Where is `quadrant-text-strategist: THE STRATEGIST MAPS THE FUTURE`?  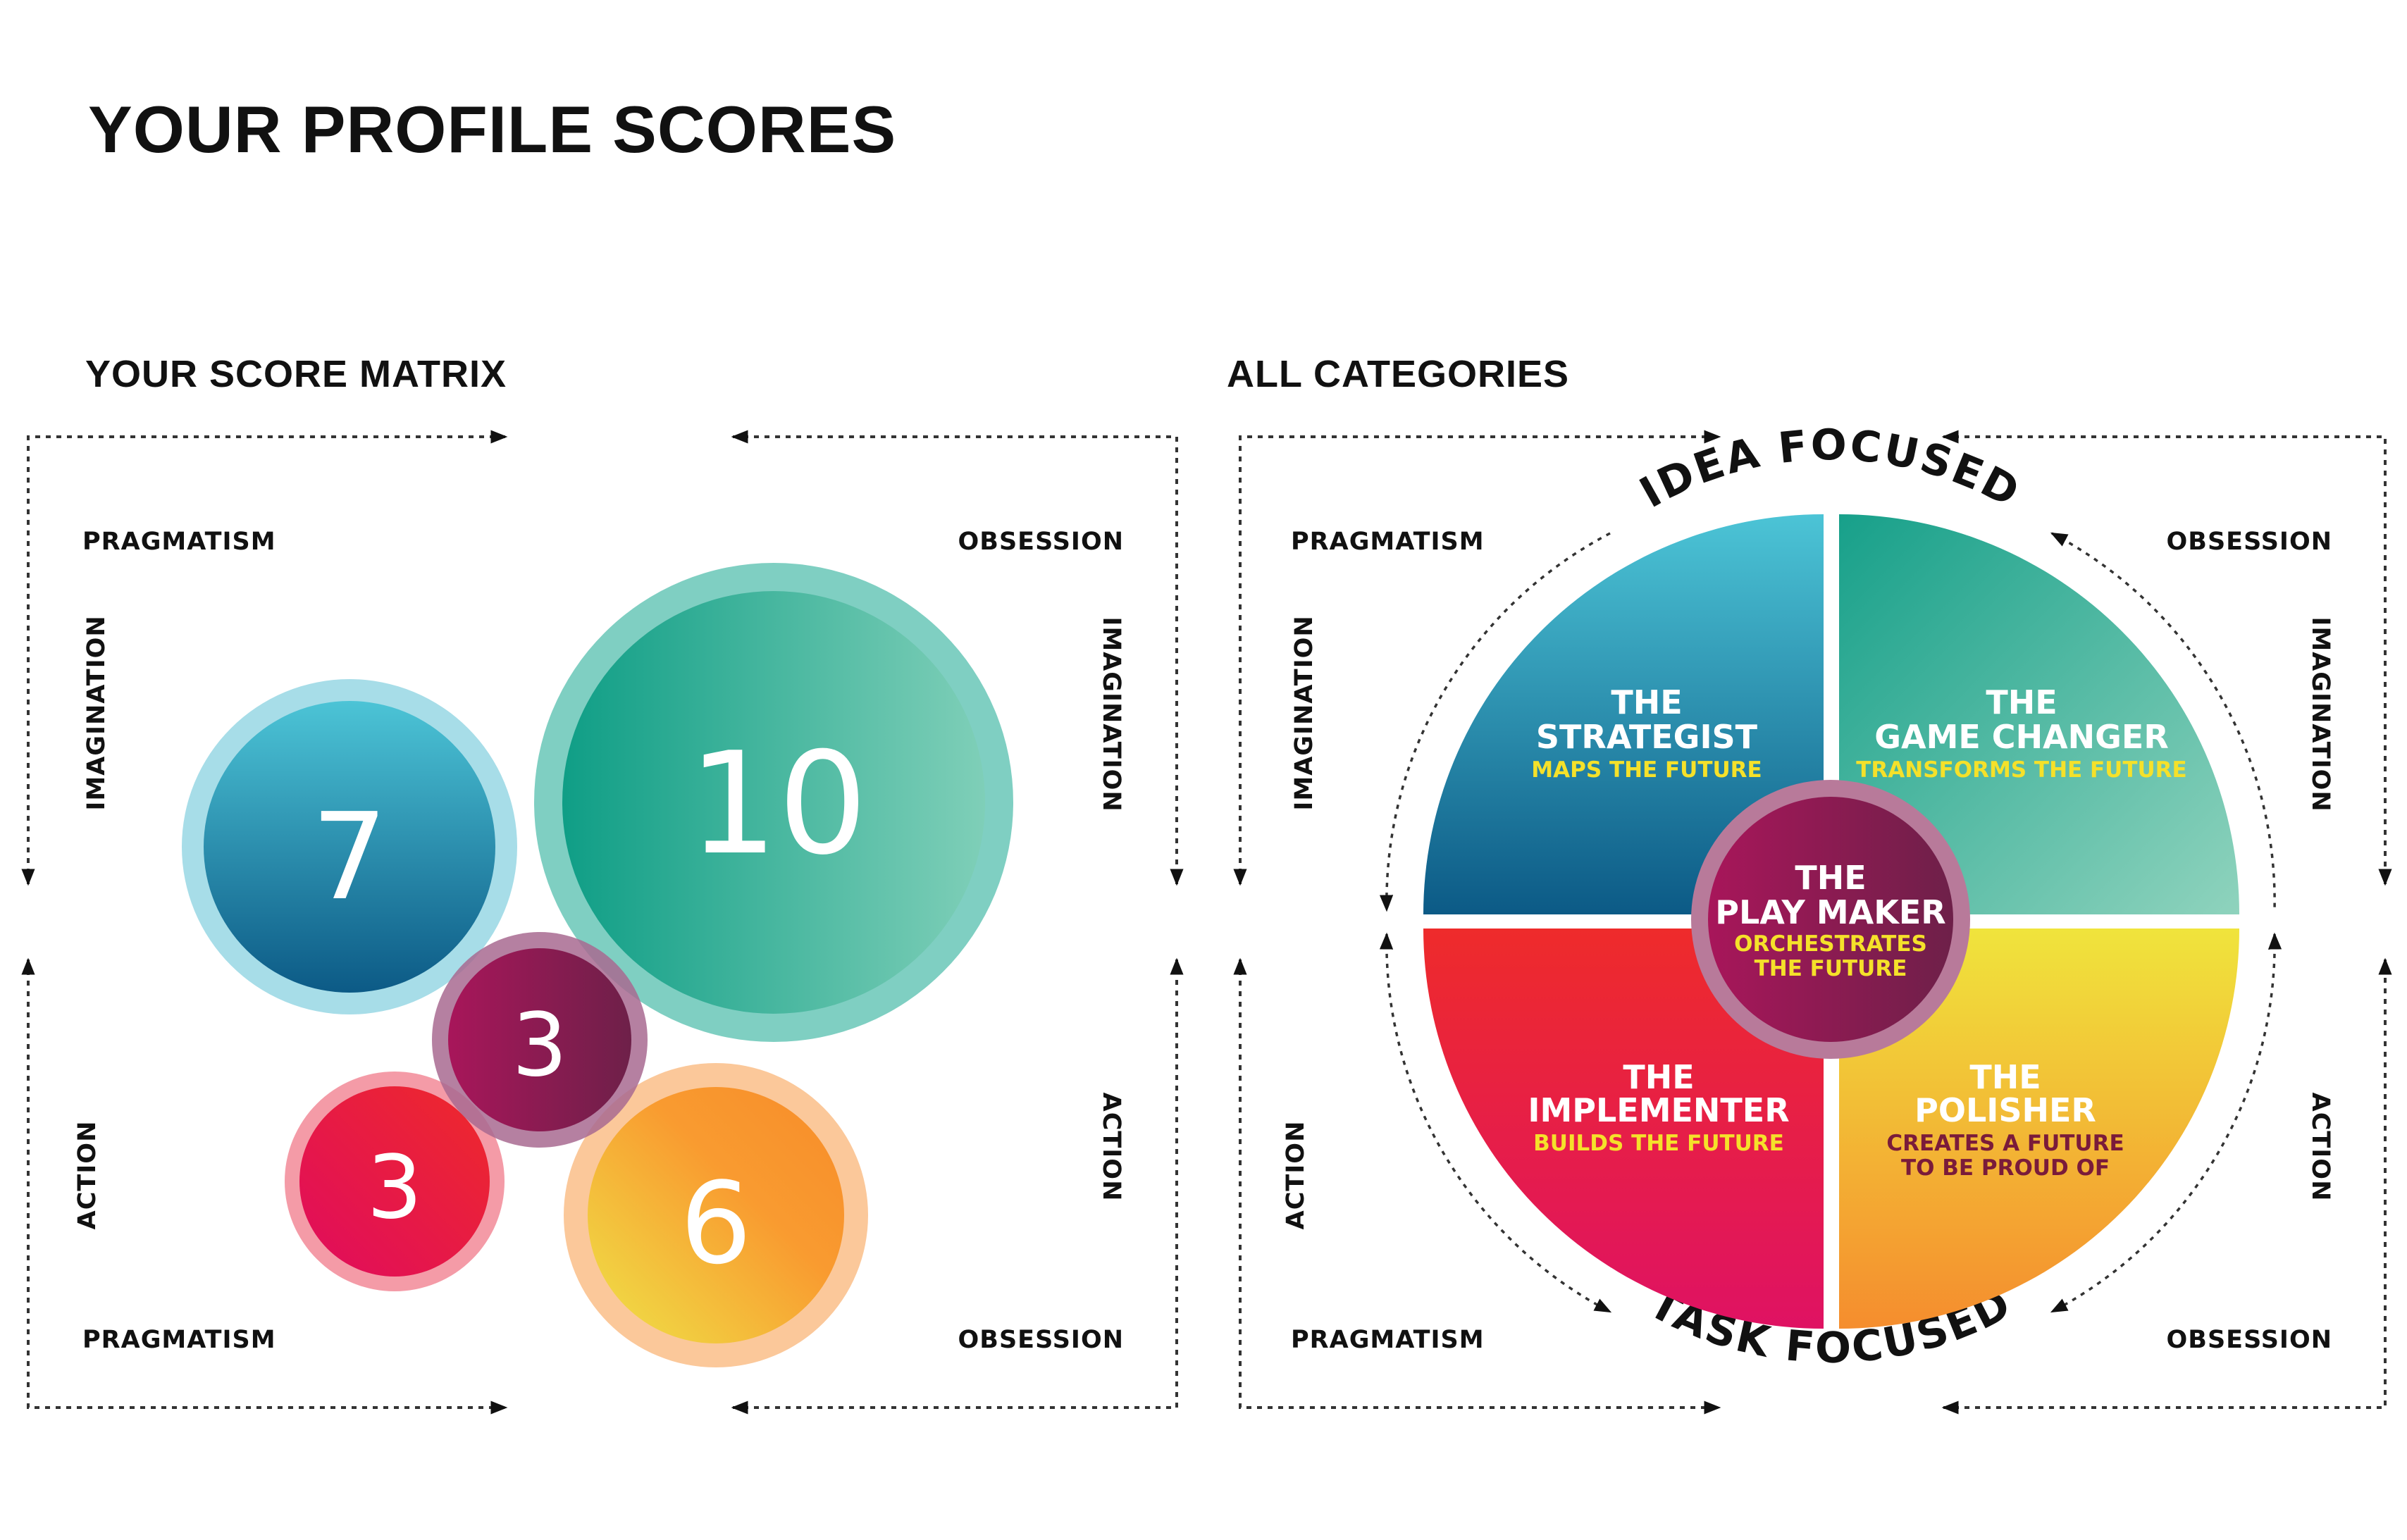 quadrant-text-strategist: THE STRATEGIST MAPS THE FUTURE is located at coordinates (1646, 733).